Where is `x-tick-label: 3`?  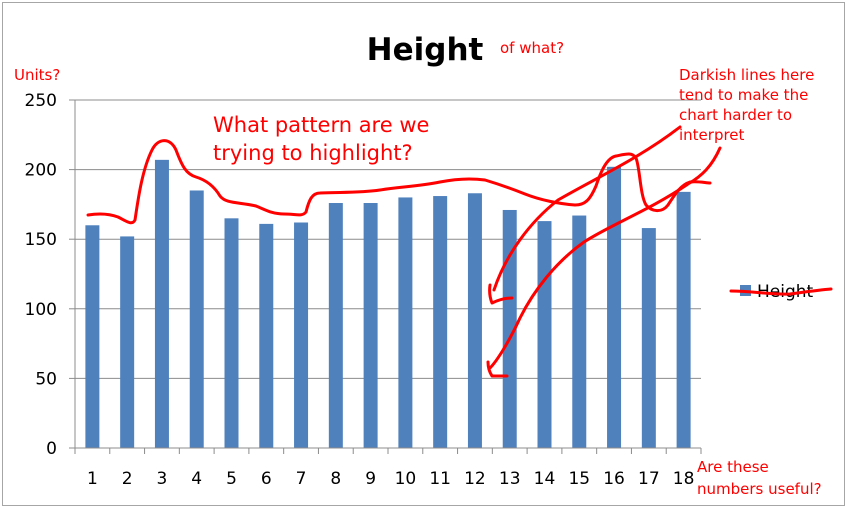 x-tick-label: 3 is located at coordinates (162, 479).